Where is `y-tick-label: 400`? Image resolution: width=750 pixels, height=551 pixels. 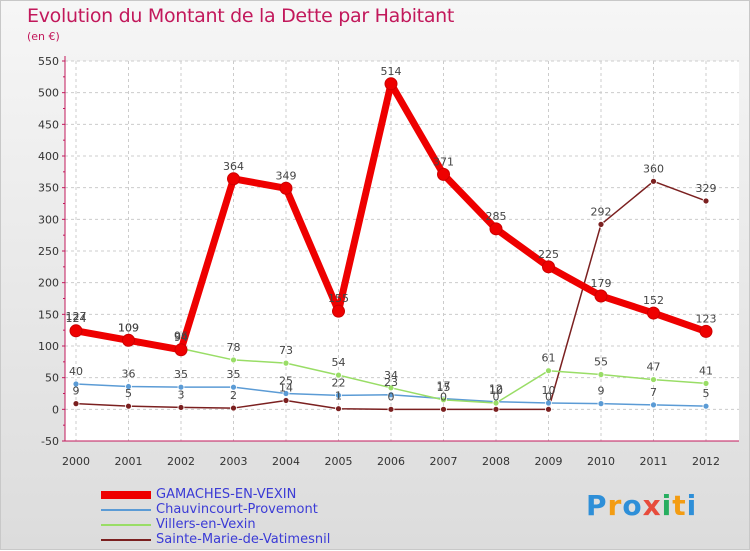
y-tick-label: 400 is located at coordinates (48, 156).